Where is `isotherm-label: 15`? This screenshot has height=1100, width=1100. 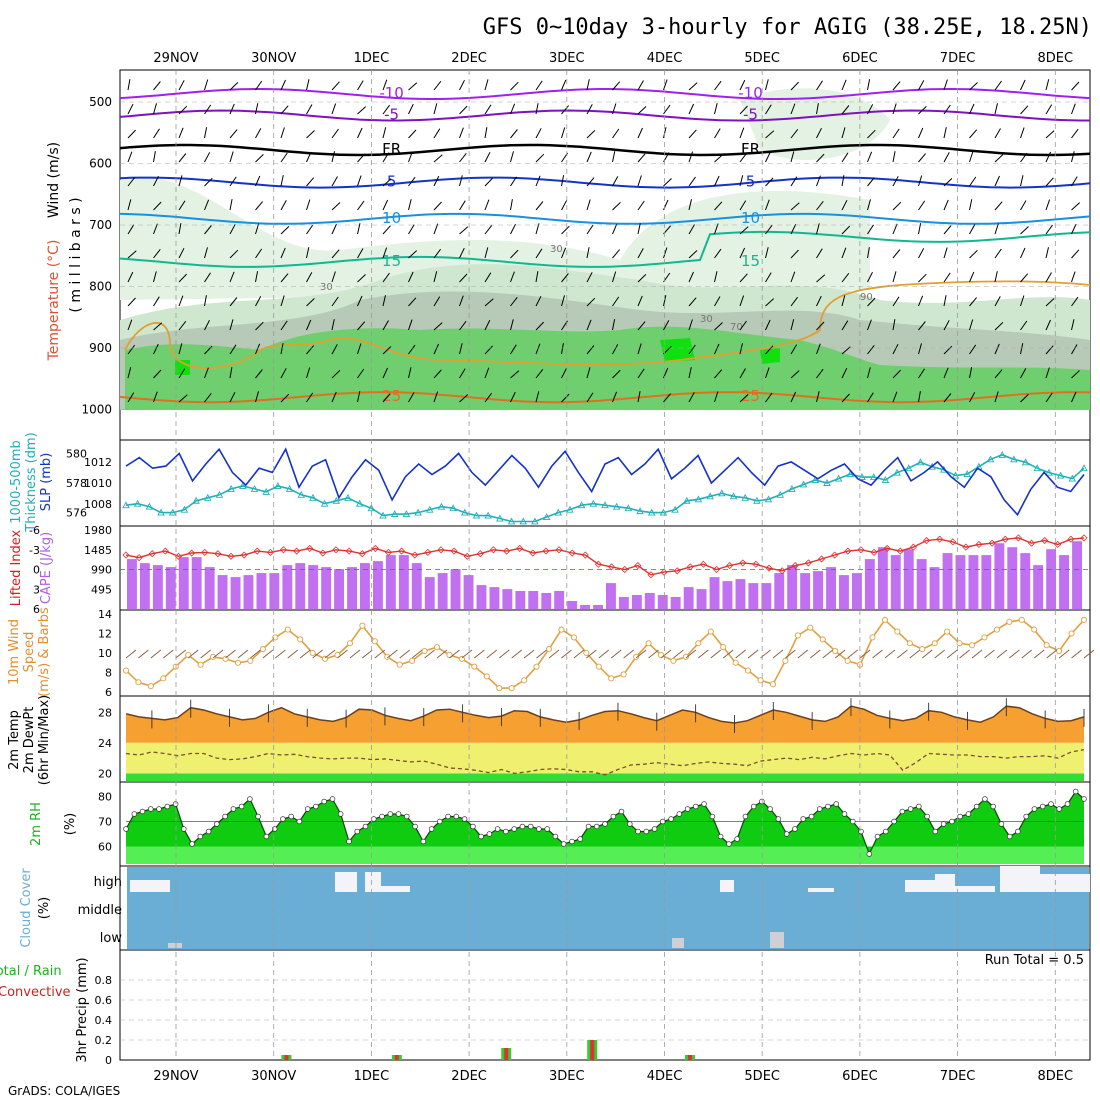 isotherm-label: 15 is located at coordinates (391, 261).